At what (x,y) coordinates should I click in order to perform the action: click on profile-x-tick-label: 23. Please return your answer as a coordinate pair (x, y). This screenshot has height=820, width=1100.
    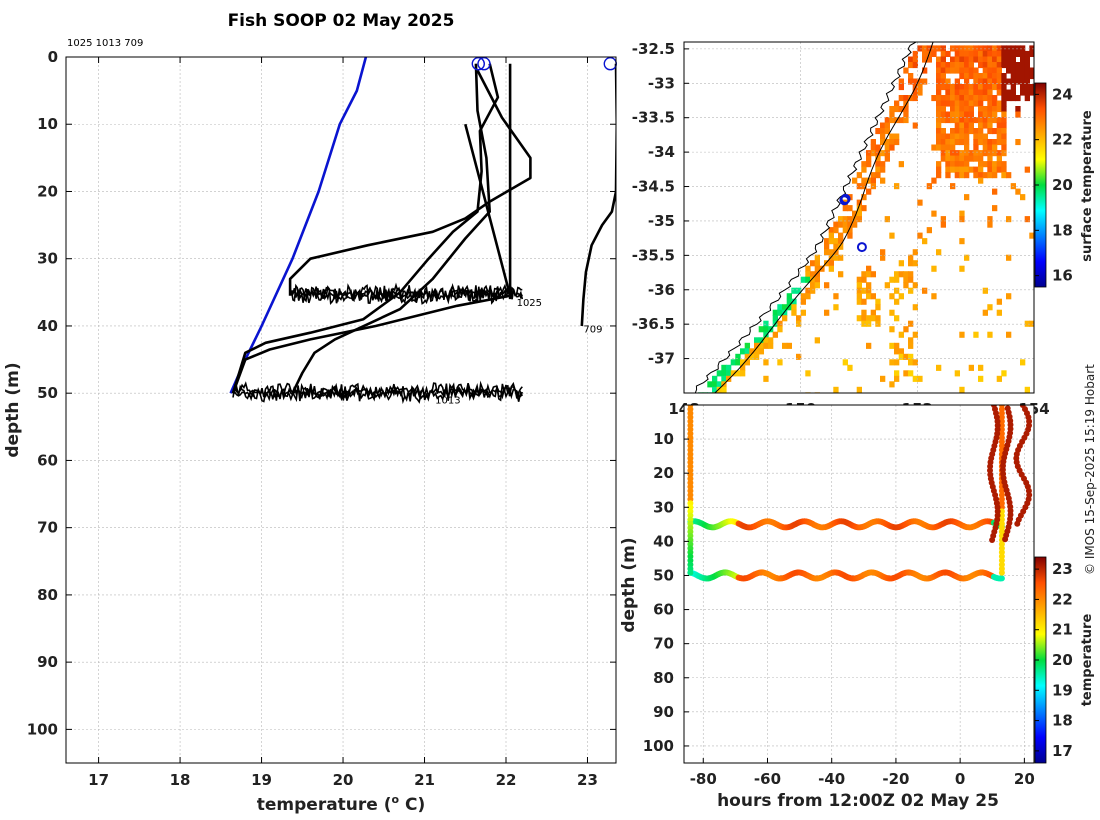
    Looking at the image, I should click on (587, 780).